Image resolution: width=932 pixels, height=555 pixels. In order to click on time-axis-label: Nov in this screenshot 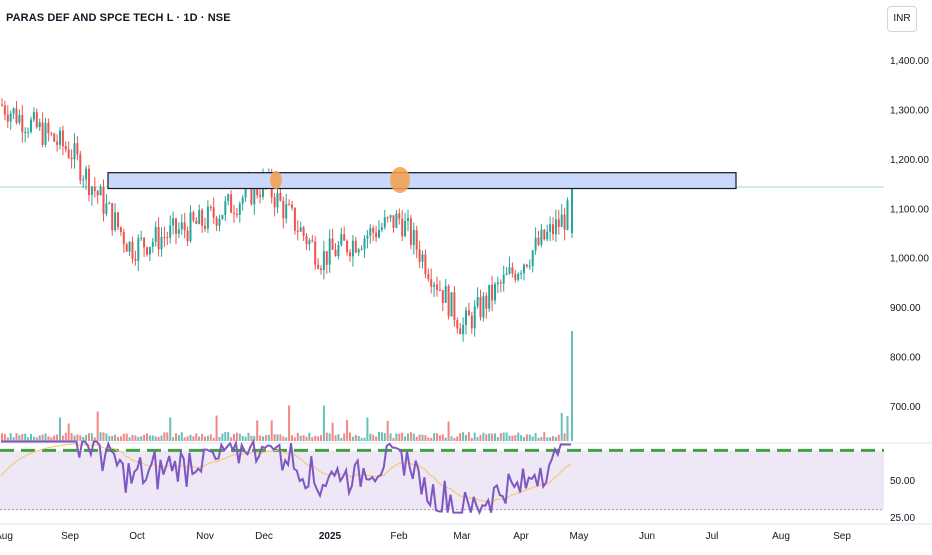, I will do `click(205, 536)`.